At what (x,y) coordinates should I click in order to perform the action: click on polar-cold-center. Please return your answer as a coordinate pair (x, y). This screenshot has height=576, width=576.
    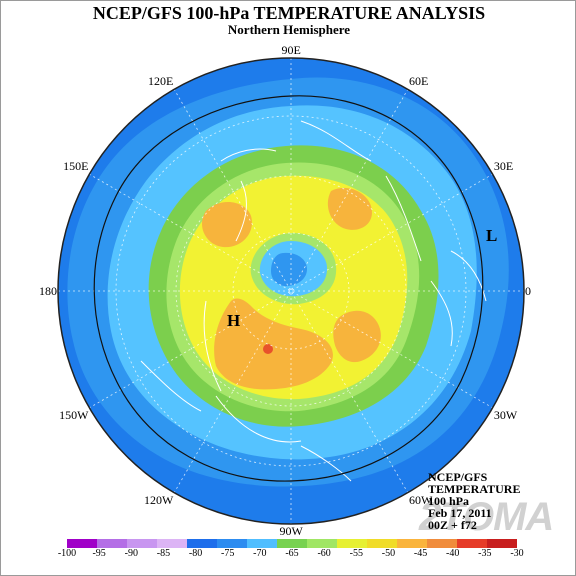
    Looking at the image, I should click on (289, 269).